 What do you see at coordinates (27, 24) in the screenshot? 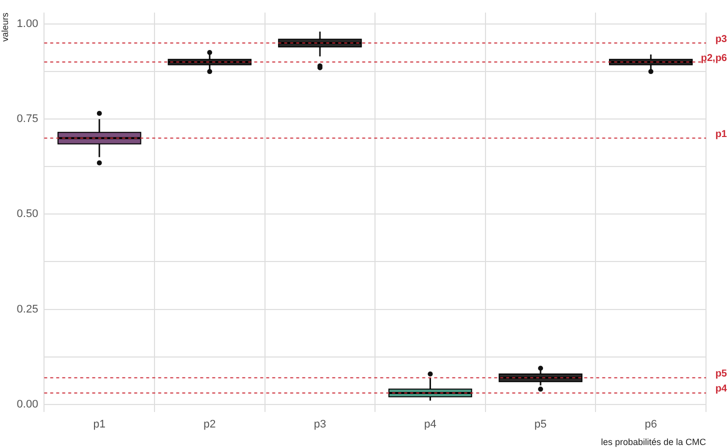
I see `y-tick-label: 1.00` at bounding box center [27, 24].